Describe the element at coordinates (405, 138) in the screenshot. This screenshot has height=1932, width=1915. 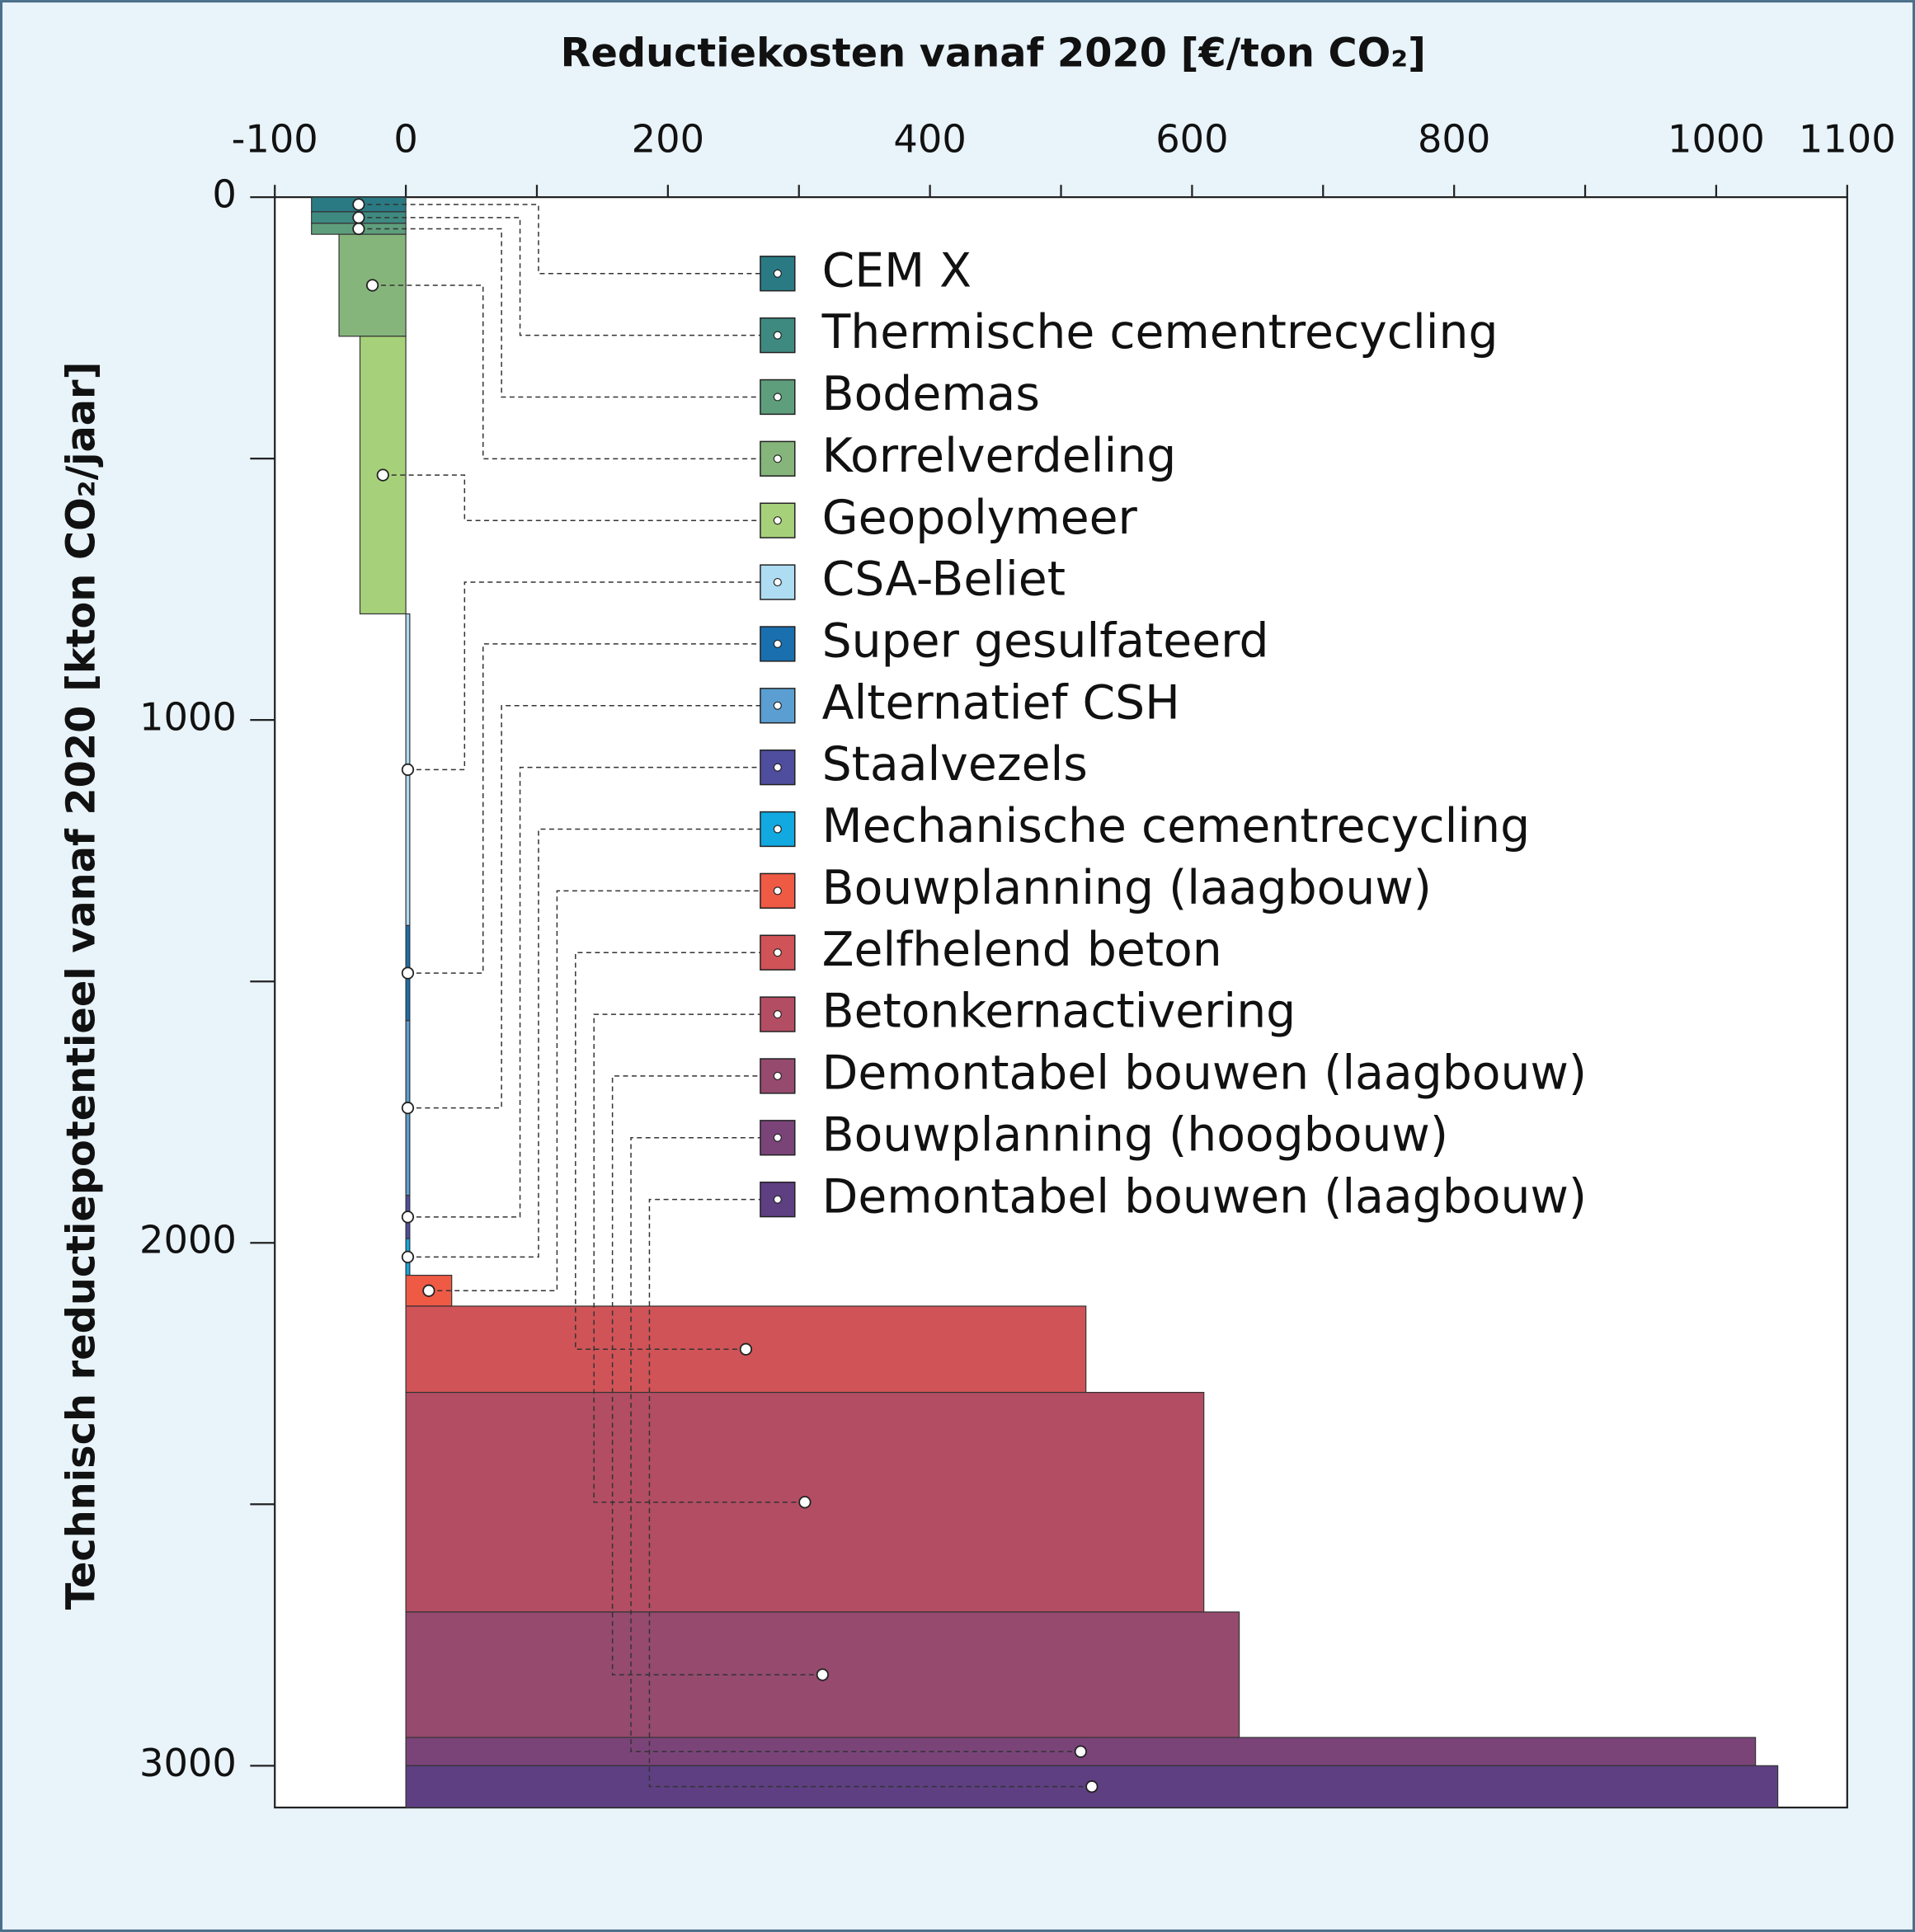
I see `x-tick-label: 0` at that location.